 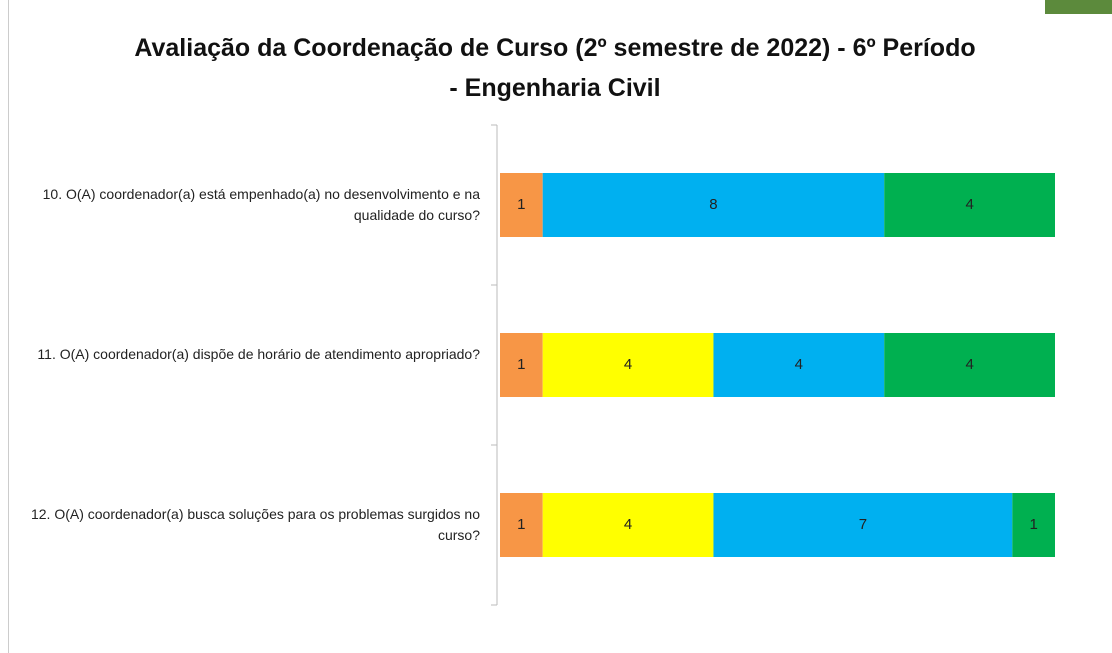 What do you see at coordinates (1078, 7) in the screenshot?
I see `frame-corner` at bounding box center [1078, 7].